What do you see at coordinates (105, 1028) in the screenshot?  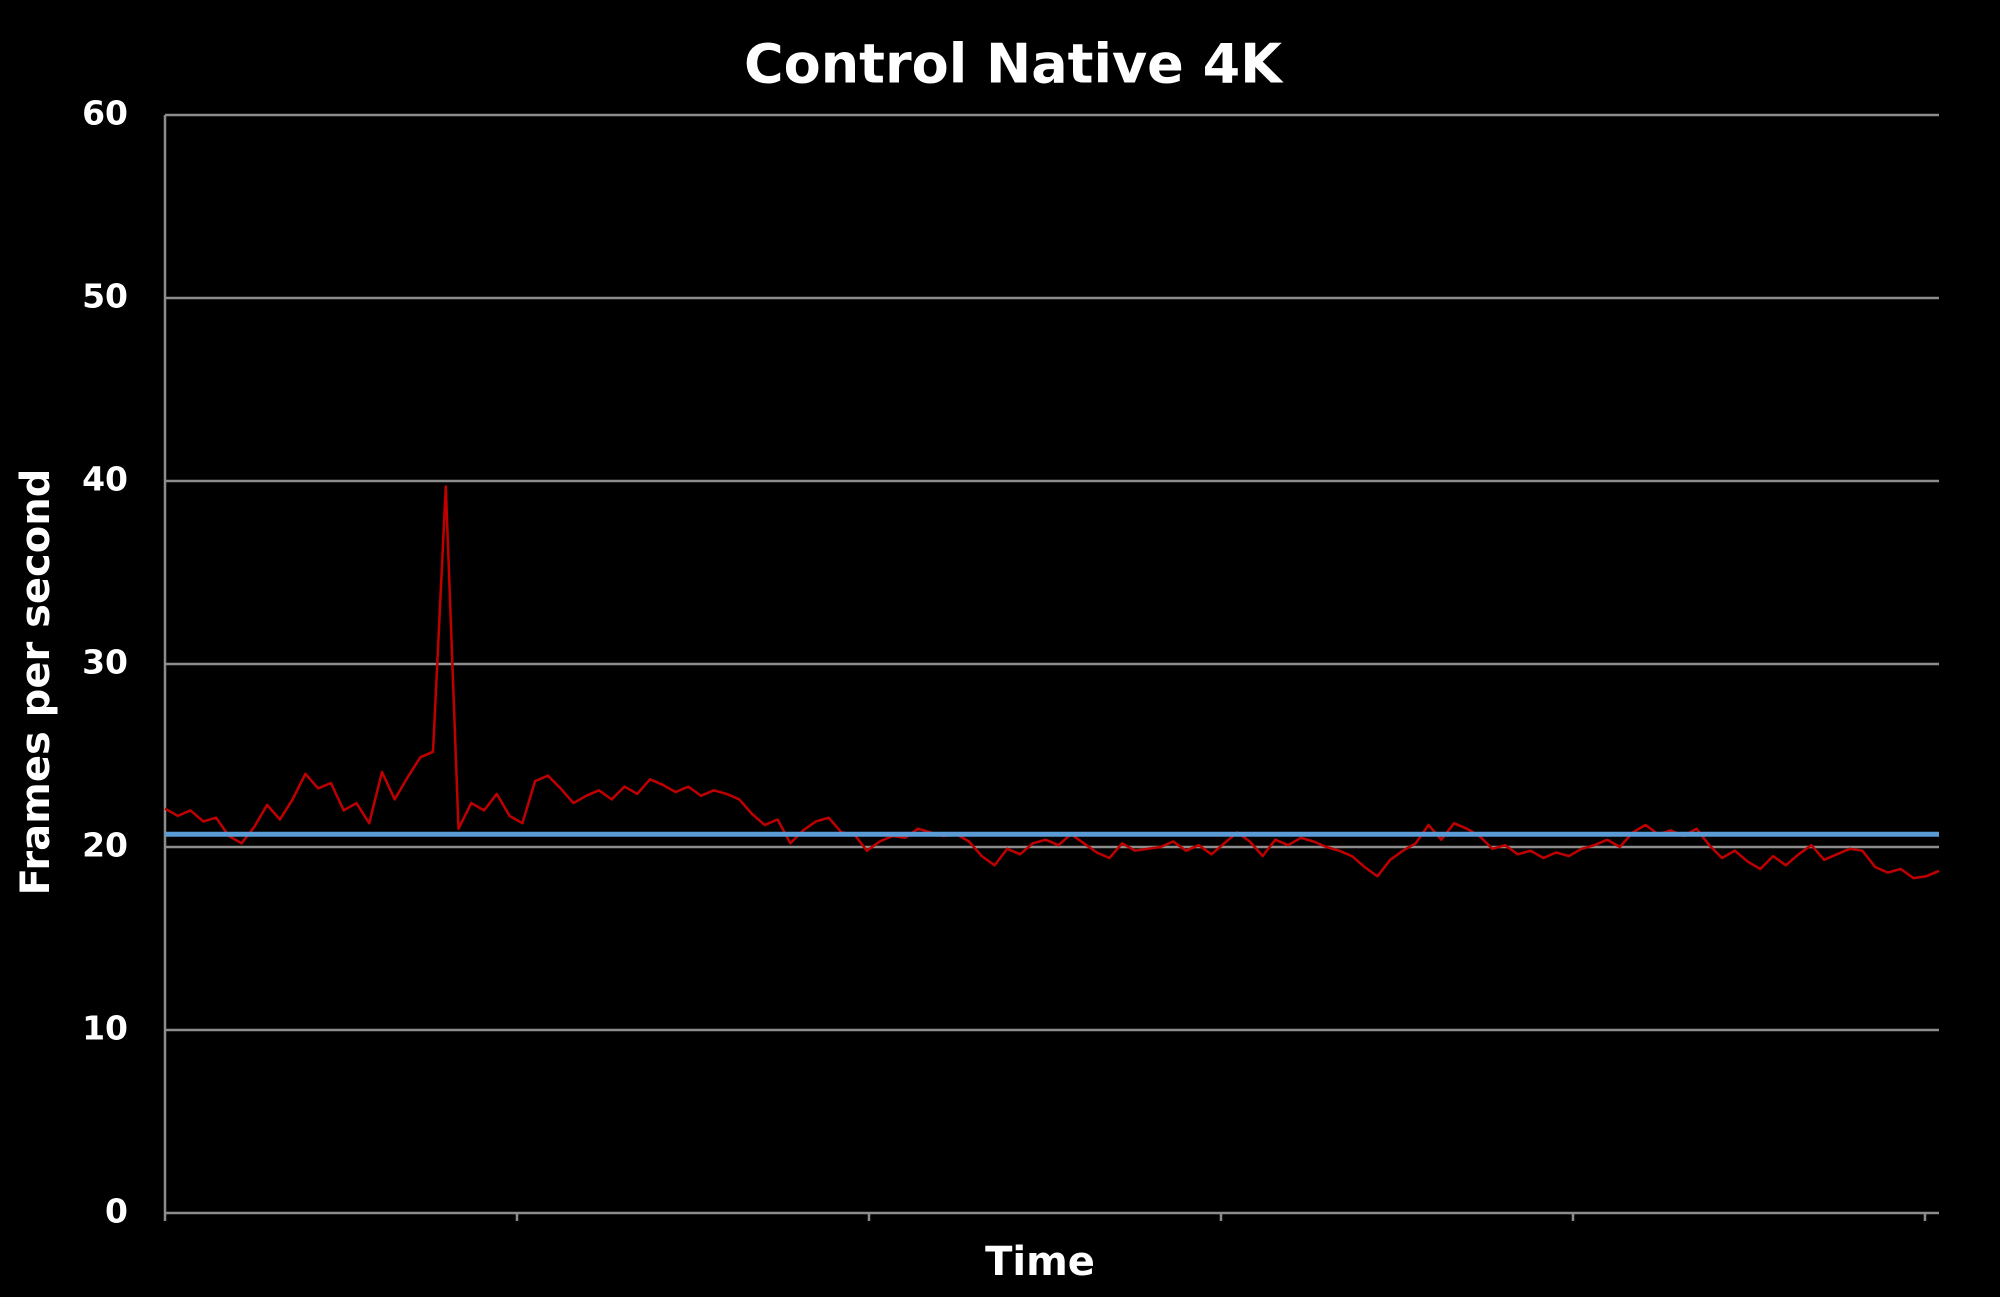 I see `y-tick-label: 10` at bounding box center [105, 1028].